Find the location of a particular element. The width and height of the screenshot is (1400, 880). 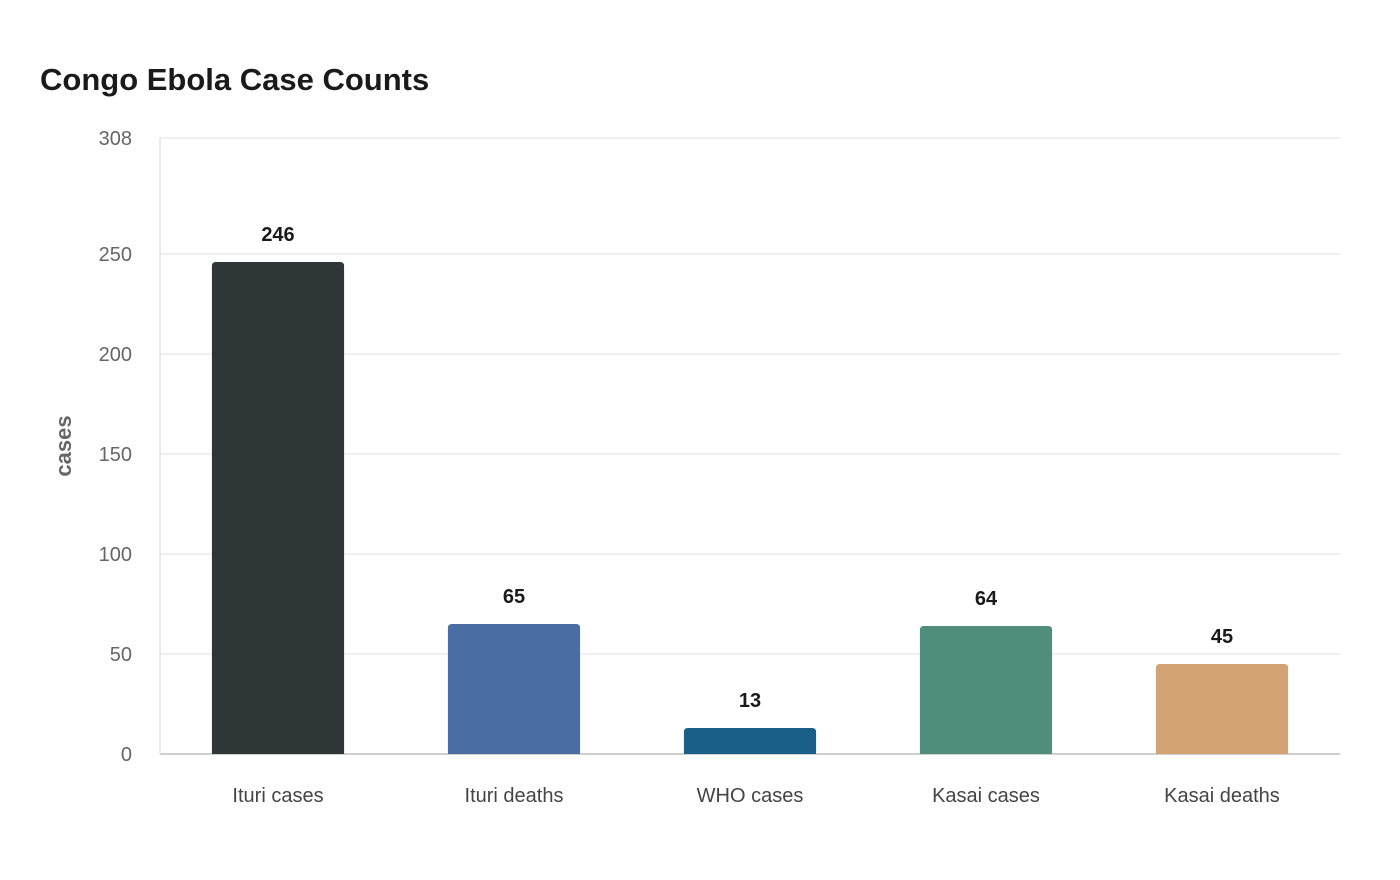

y-tick-labels: 0 50 100 150 200 250 308 is located at coordinates (115, 447).